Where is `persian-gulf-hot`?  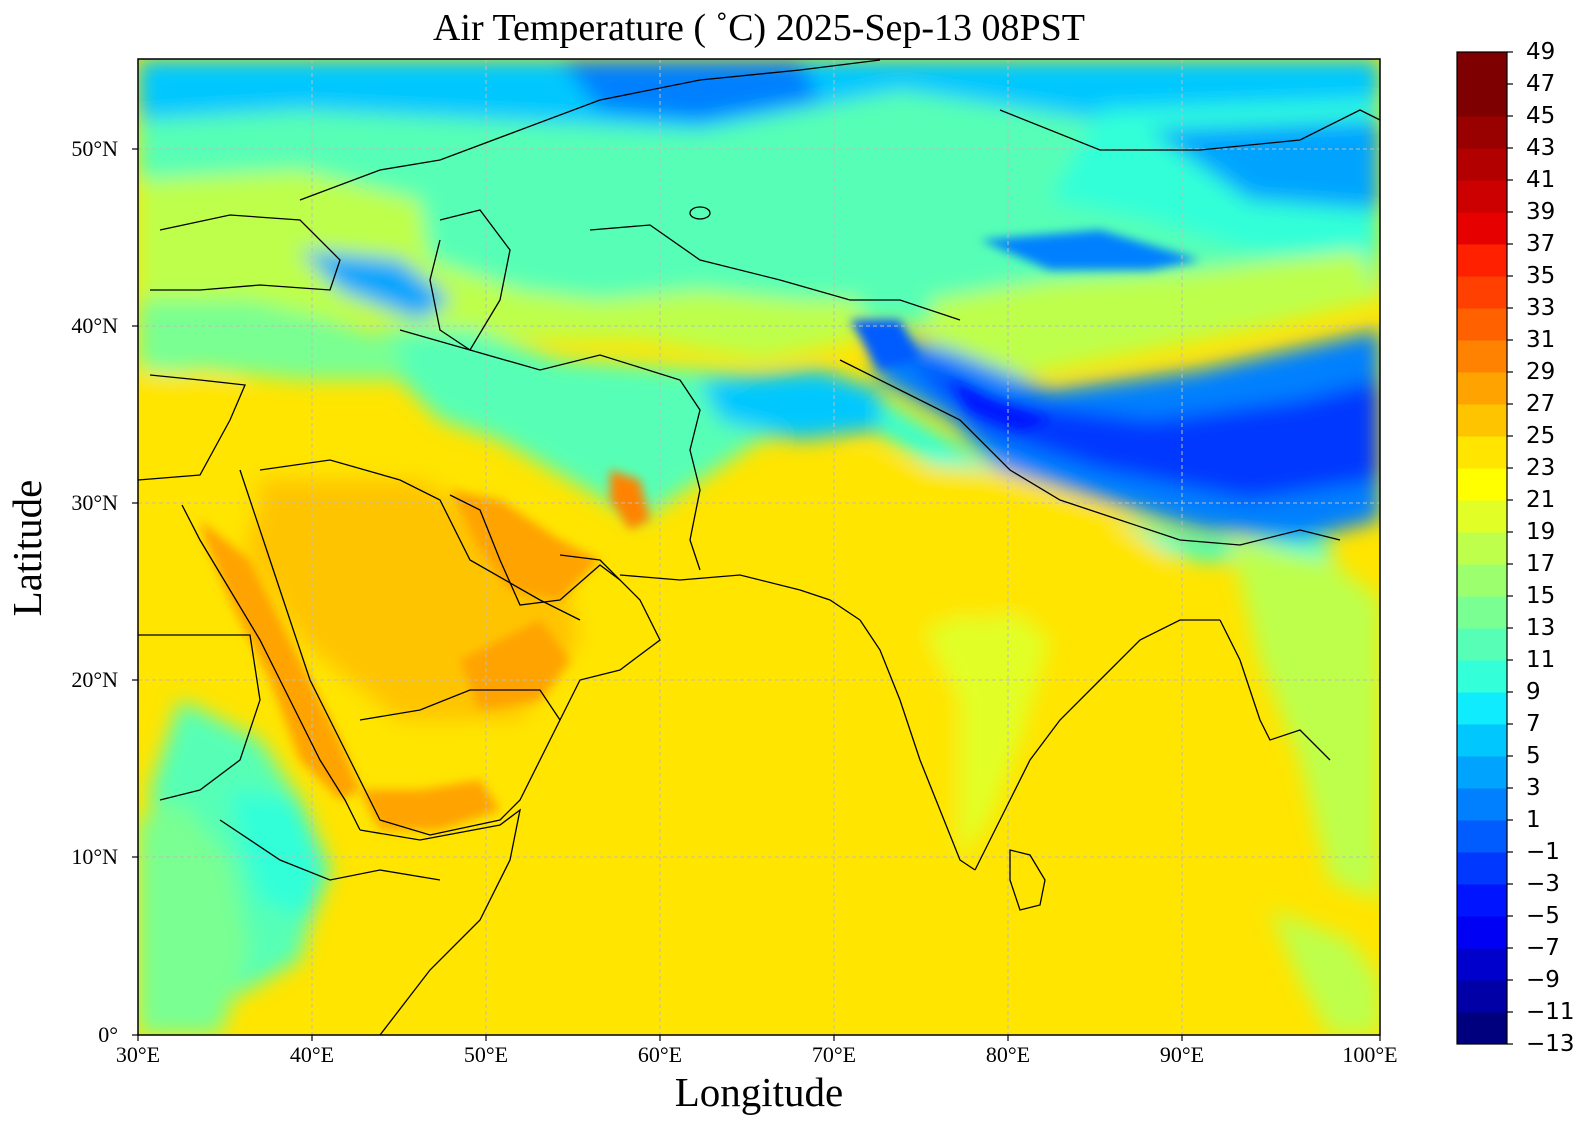 persian-gulf-hot is located at coordinates (525, 545).